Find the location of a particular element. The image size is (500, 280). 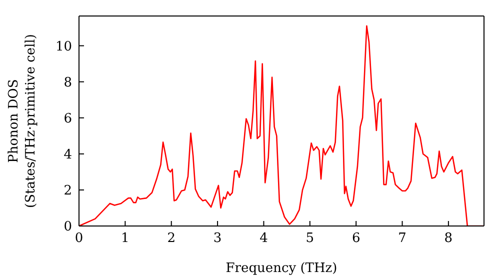

y-axis-title: Phonon DOS (States/THz·primitive cell) is located at coordinates (22, 121).